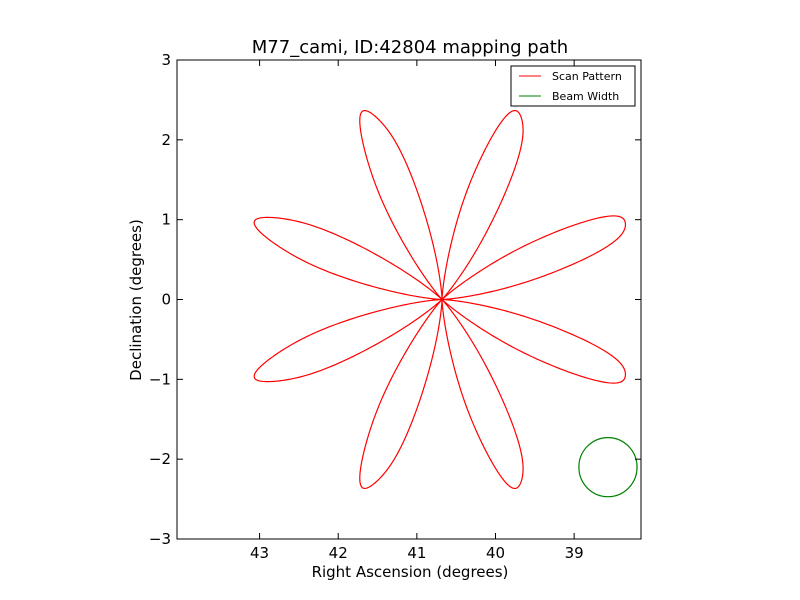  I want to click on x-tick-label: 40, so click(495, 553).